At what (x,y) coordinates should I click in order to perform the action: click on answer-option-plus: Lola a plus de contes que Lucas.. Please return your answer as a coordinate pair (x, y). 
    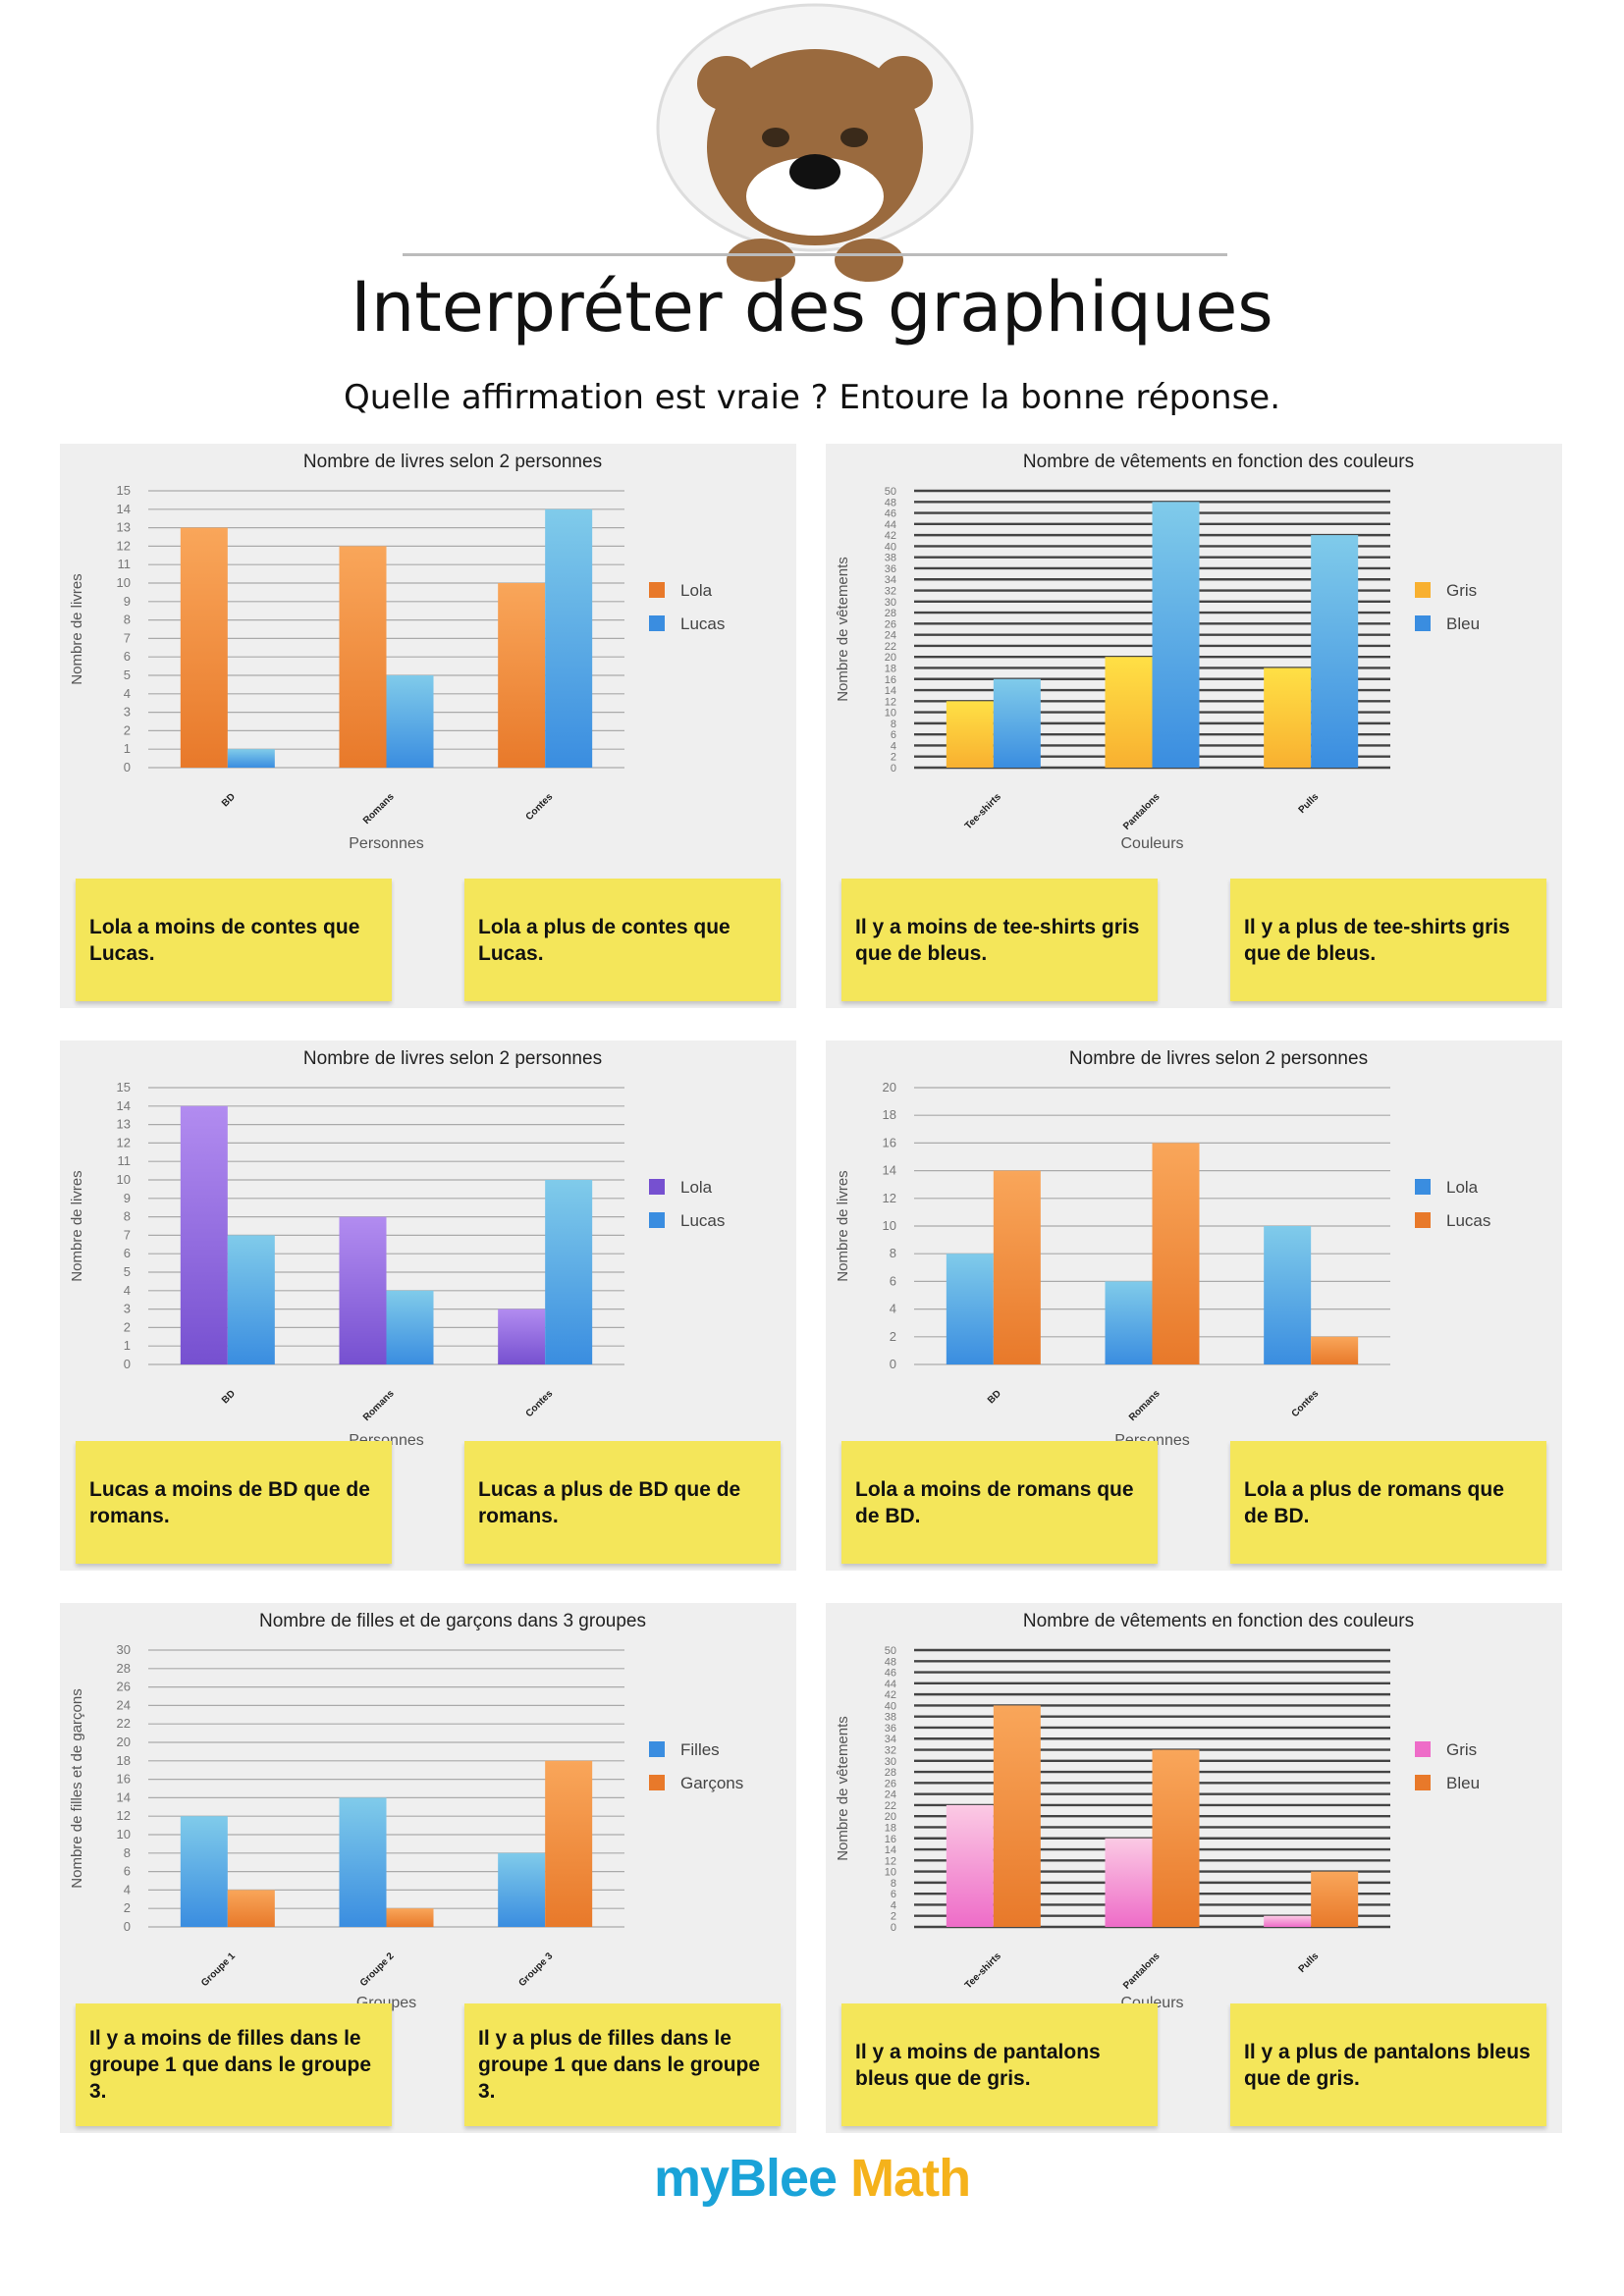
    Looking at the image, I should click on (622, 940).